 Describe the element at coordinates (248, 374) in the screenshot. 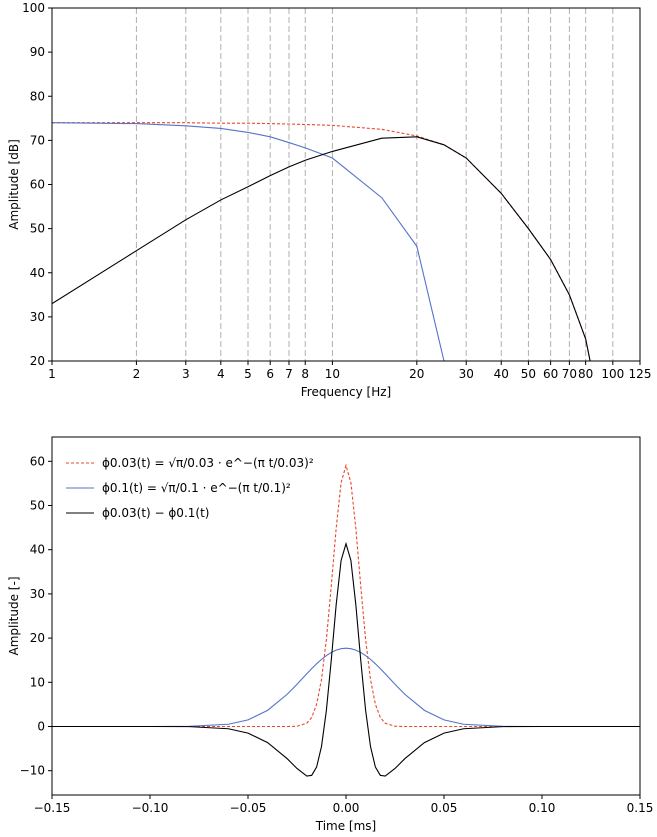

I see `x-tick-label: 5` at that location.